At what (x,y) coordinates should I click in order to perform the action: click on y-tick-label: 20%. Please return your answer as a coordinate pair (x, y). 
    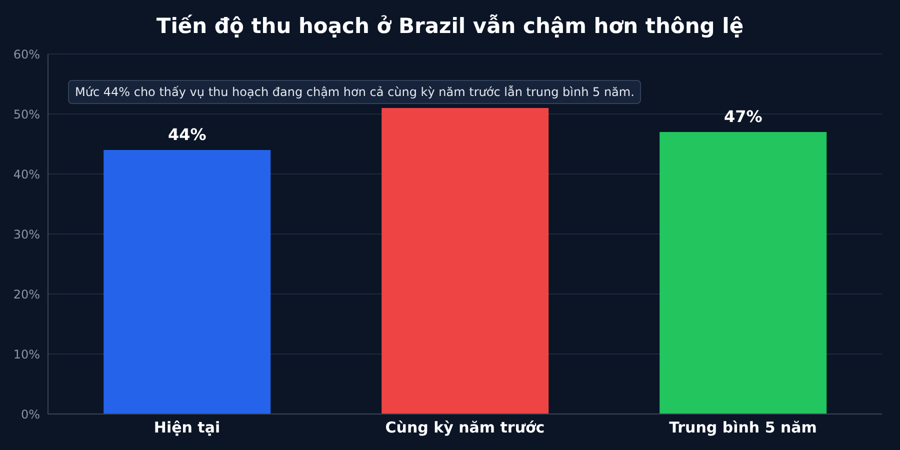
    Looking at the image, I should click on (26, 294).